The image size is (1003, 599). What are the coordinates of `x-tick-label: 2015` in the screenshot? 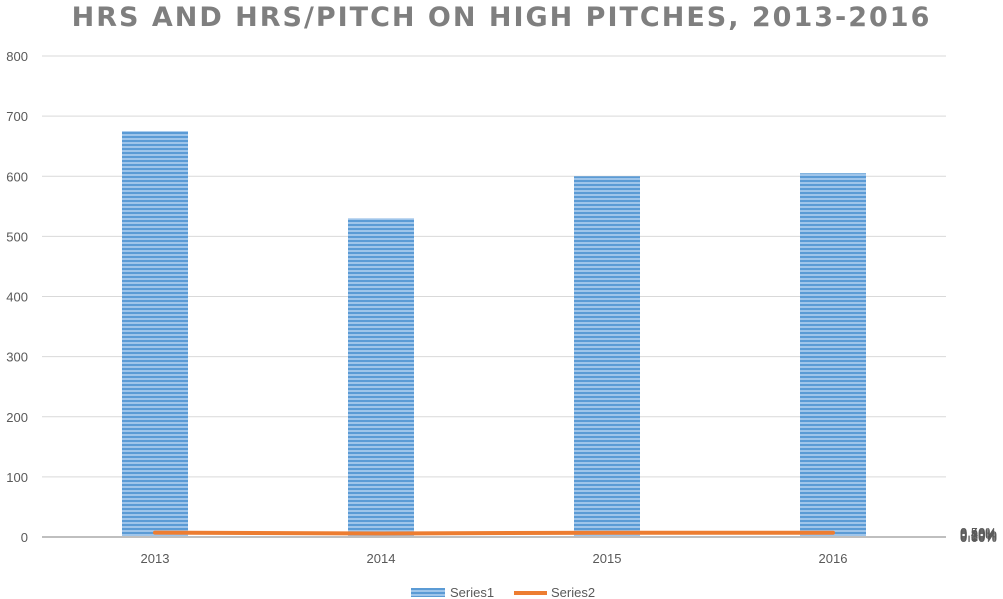 It's located at (607, 558).